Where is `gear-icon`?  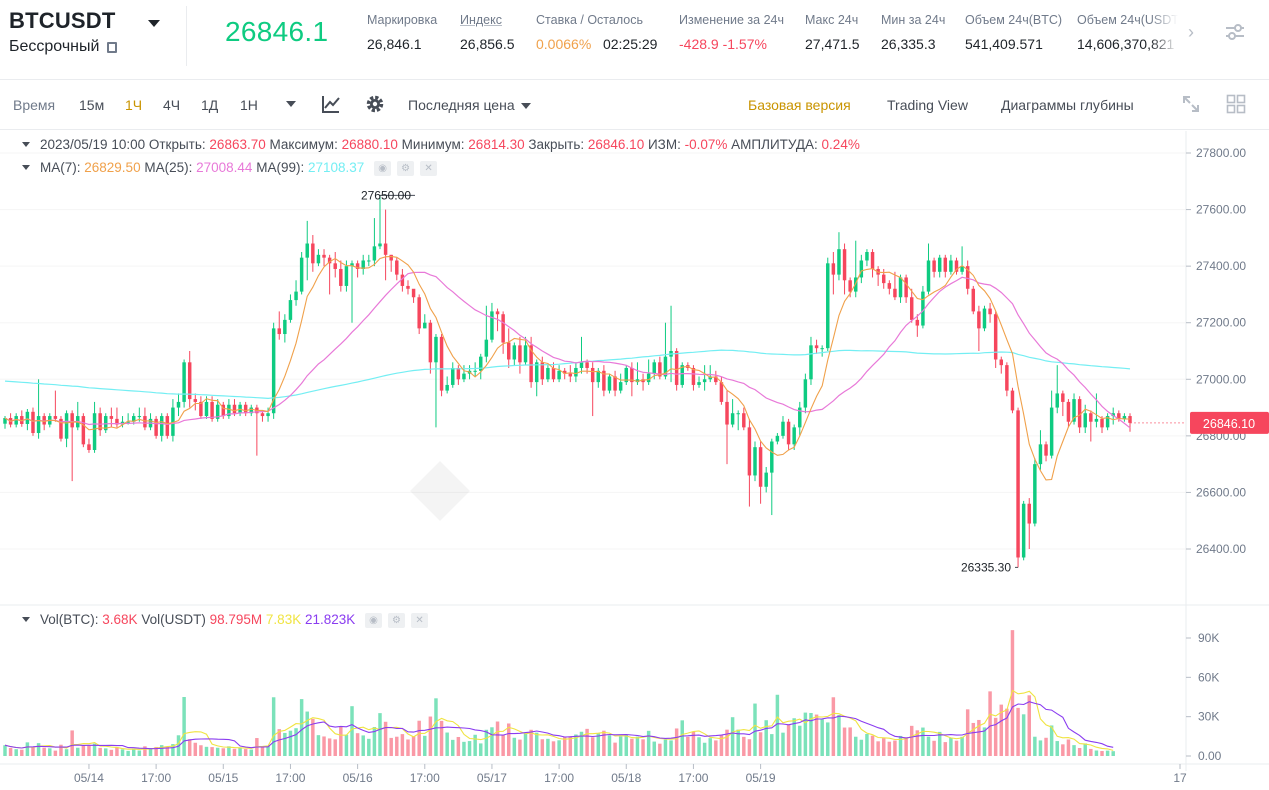 gear-icon is located at coordinates (375, 104).